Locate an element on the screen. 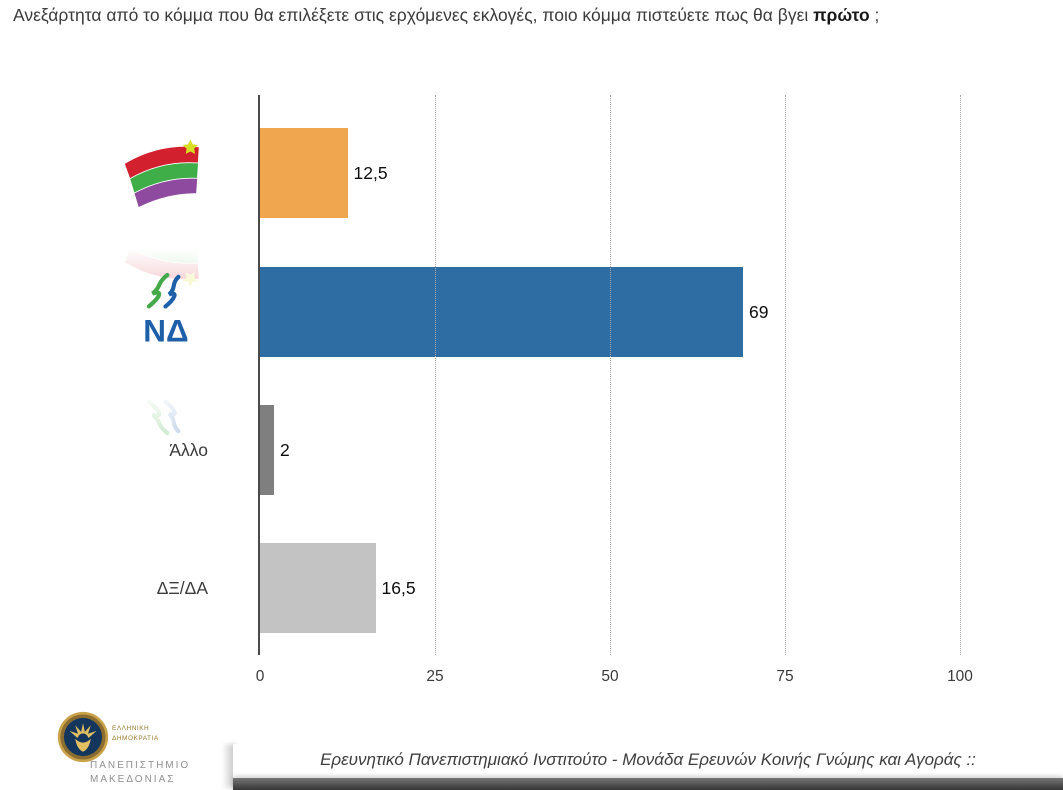 The width and height of the screenshot is (1063, 790). value-label-nd: 69 is located at coordinates (759, 311).